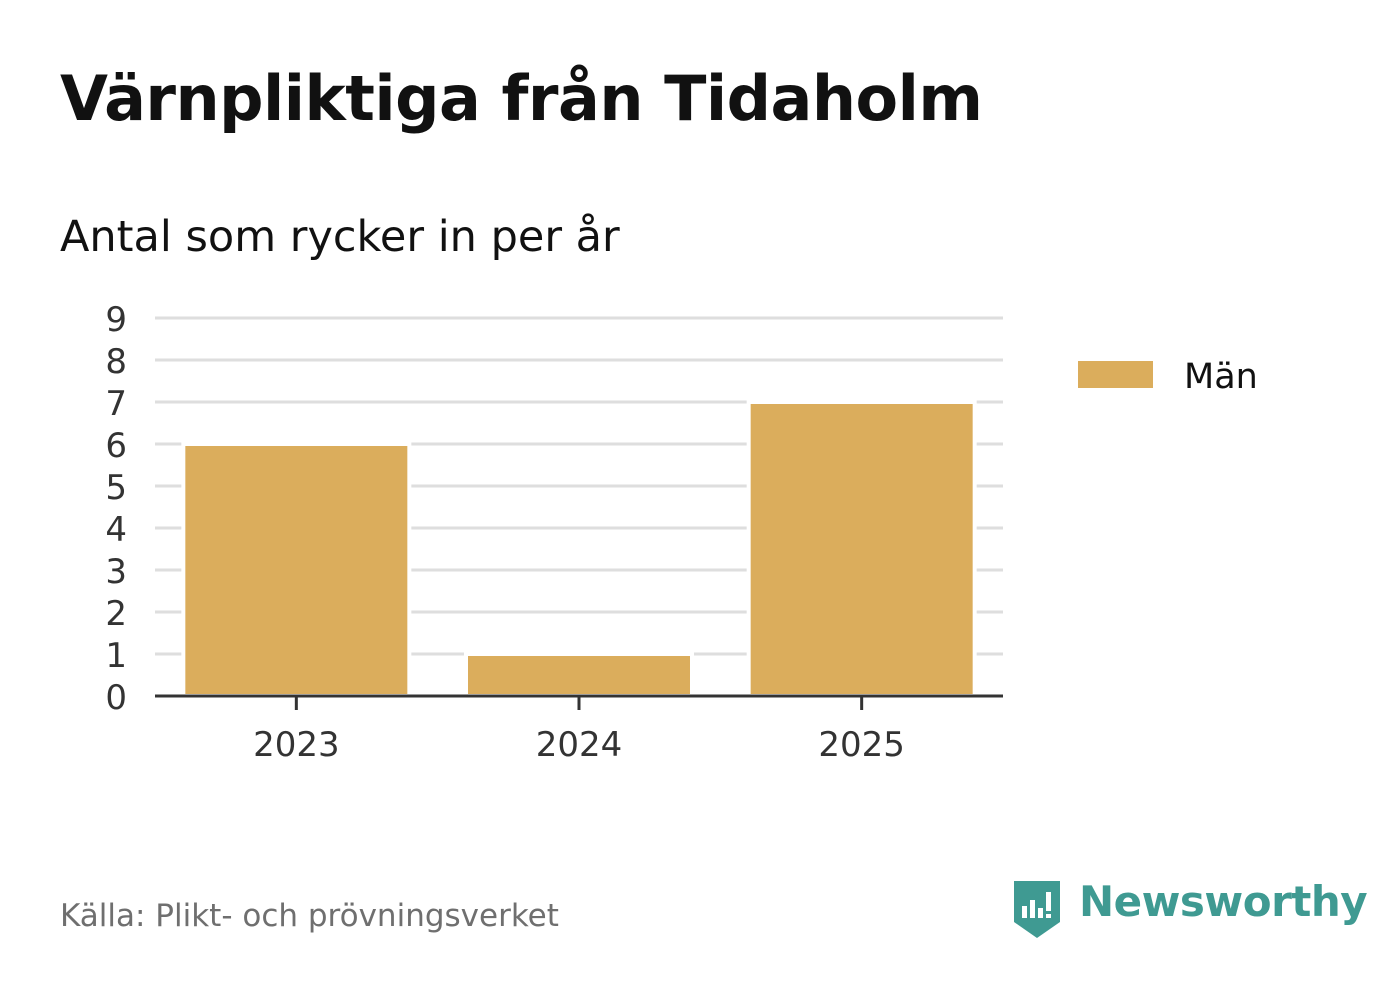 This screenshot has width=1382, height=999. I want to click on y-tick-label: 8, so click(116, 362).